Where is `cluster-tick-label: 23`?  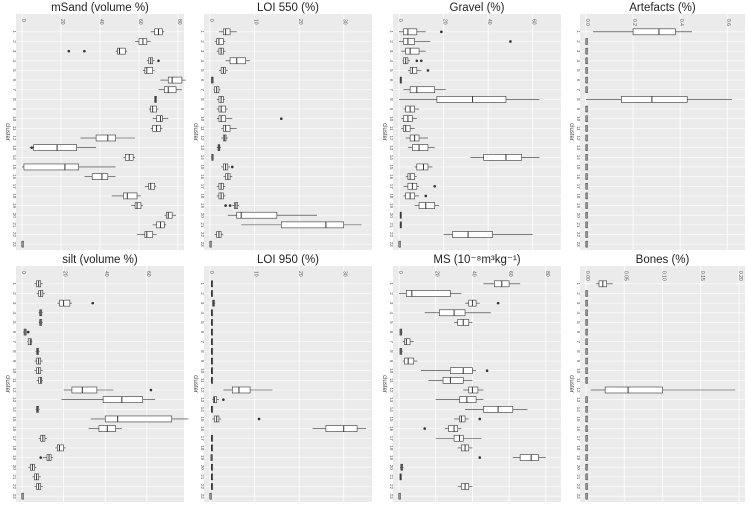 cluster-tick-label: 23 is located at coordinates (202, 497).